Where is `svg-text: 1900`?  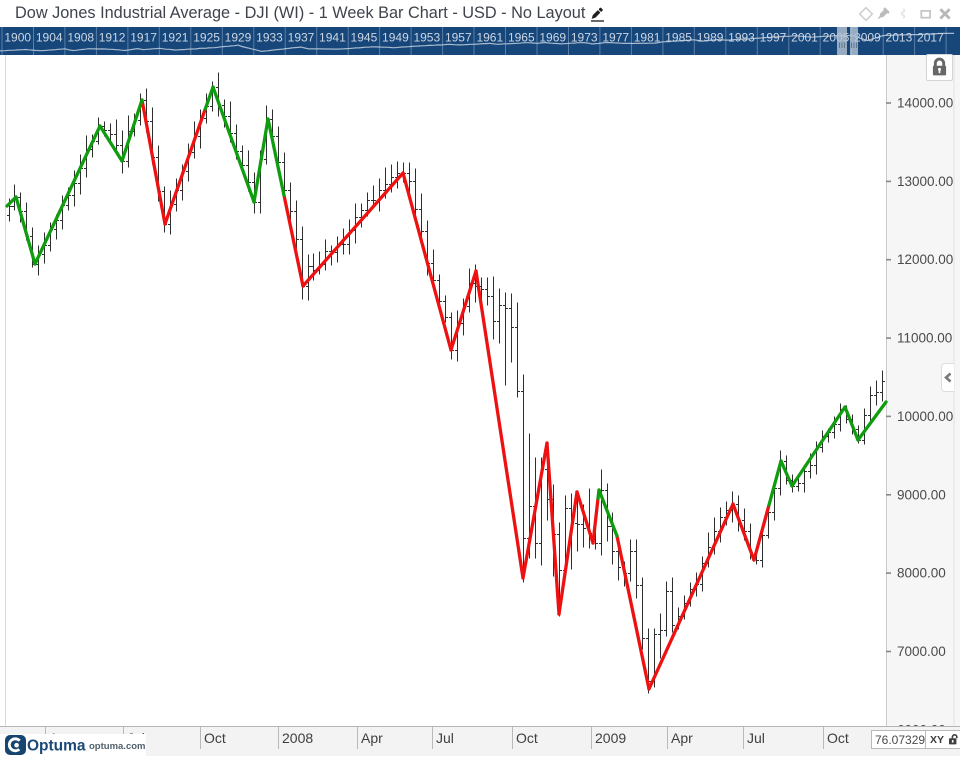
svg-text: 1900 is located at coordinates (17, 38).